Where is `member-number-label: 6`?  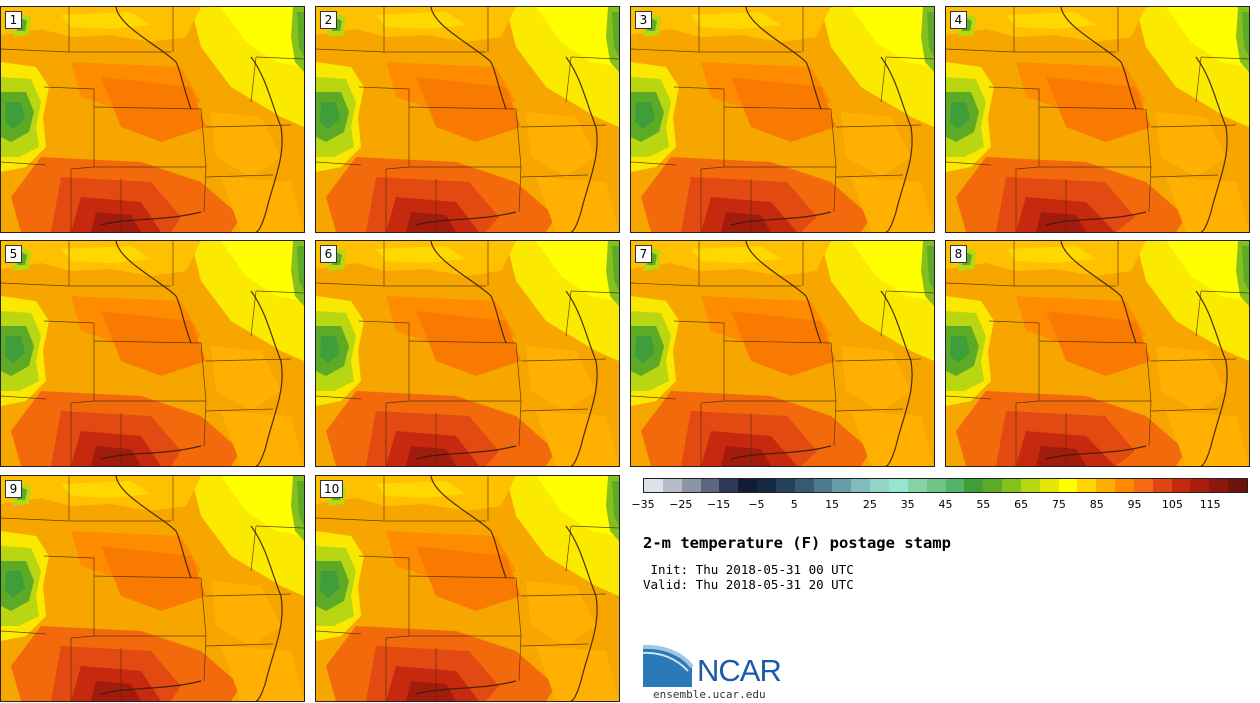 member-number-label: 6 is located at coordinates (328, 254).